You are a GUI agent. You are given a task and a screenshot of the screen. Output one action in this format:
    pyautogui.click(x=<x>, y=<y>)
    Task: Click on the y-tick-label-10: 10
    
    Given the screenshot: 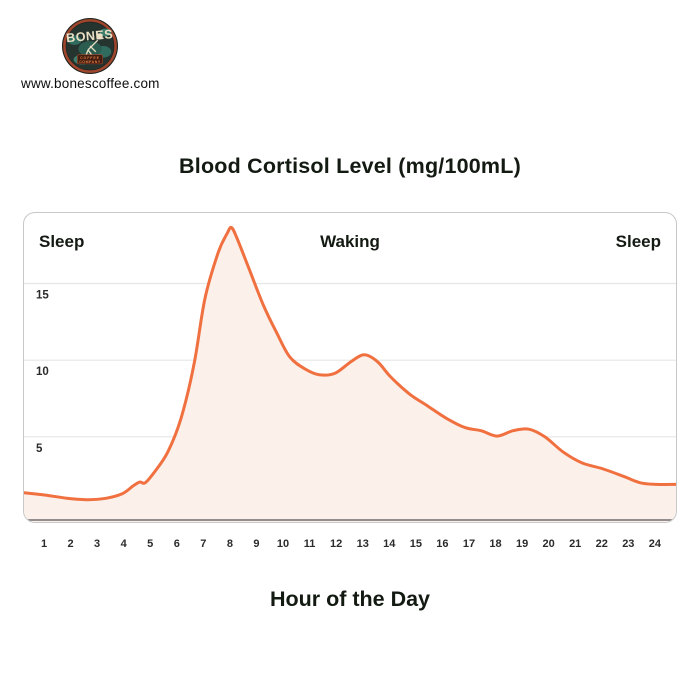 What is the action you would take?
    pyautogui.click(x=42, y=372)
    